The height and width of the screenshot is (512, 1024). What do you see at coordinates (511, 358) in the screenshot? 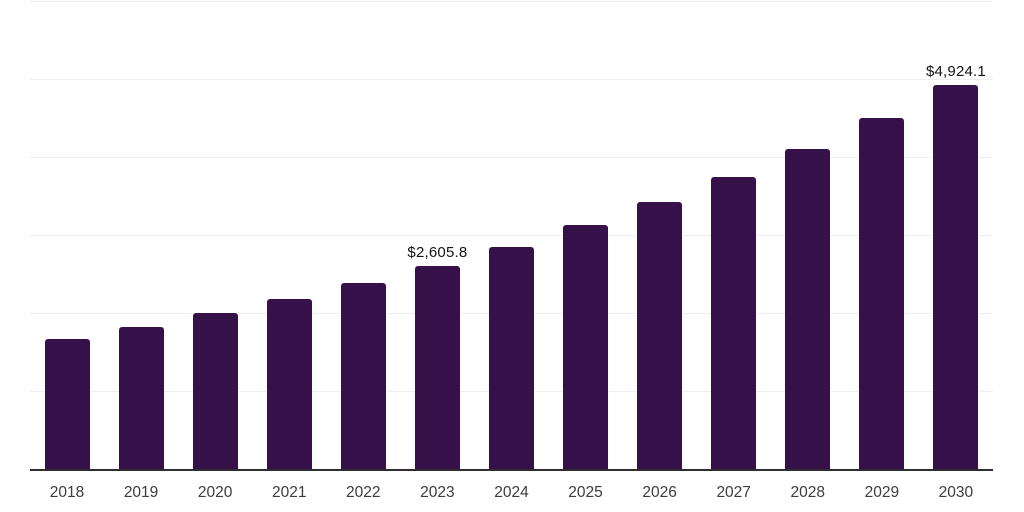
I see `bar-2024` at bounding box center [511, 358].